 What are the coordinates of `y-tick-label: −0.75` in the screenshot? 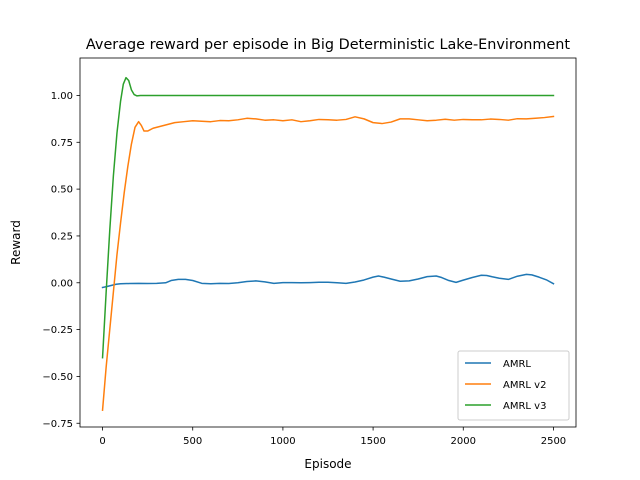 It's located at (57, 424).